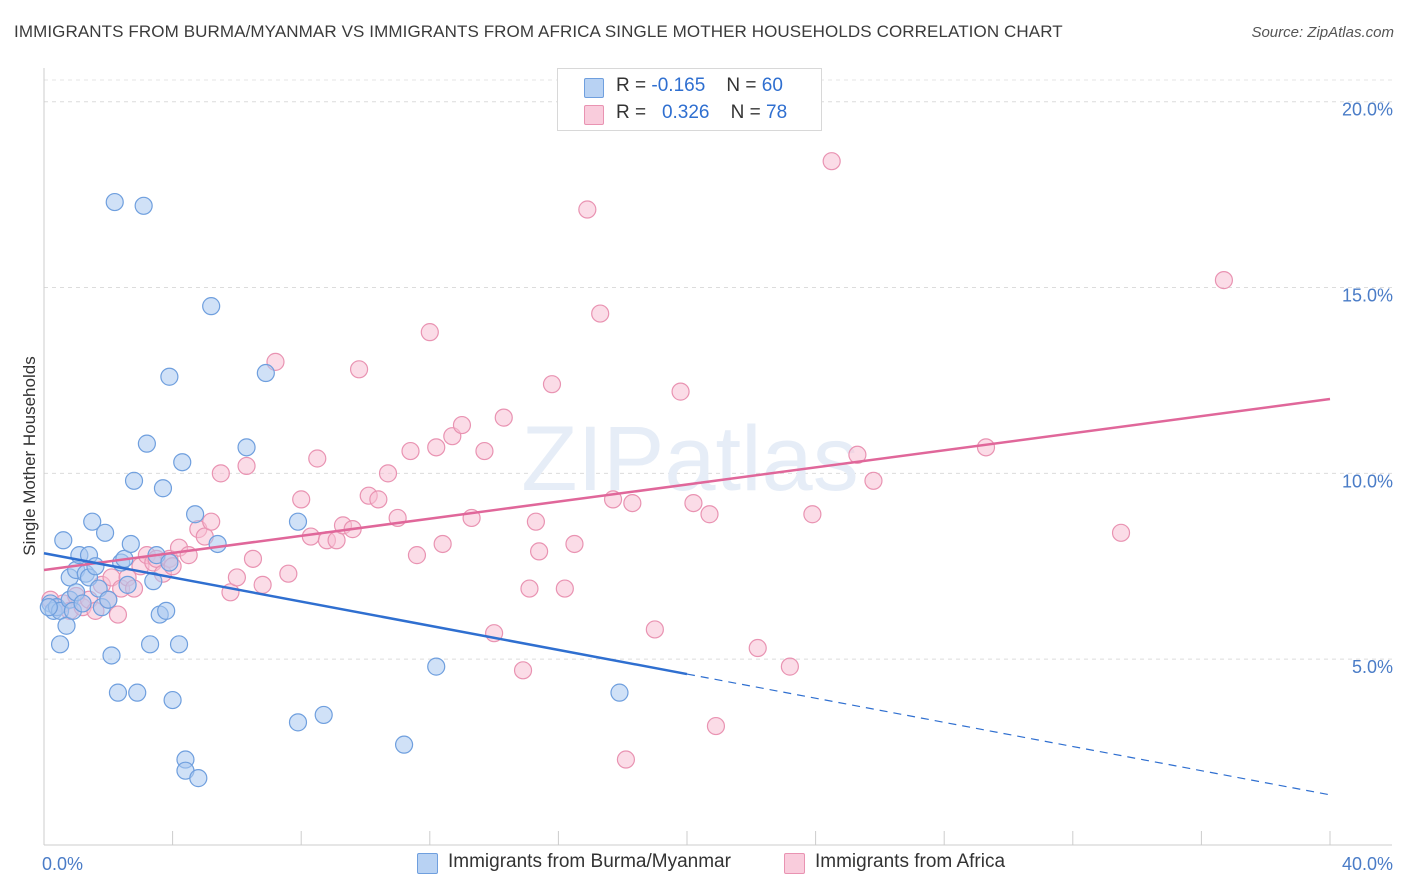 The width and height of the screenshot is (1406, 892). What do you see at coordinates (365, 614) in the screenshot?
I see `trend-line-burma` at bounding box center [365, 614].